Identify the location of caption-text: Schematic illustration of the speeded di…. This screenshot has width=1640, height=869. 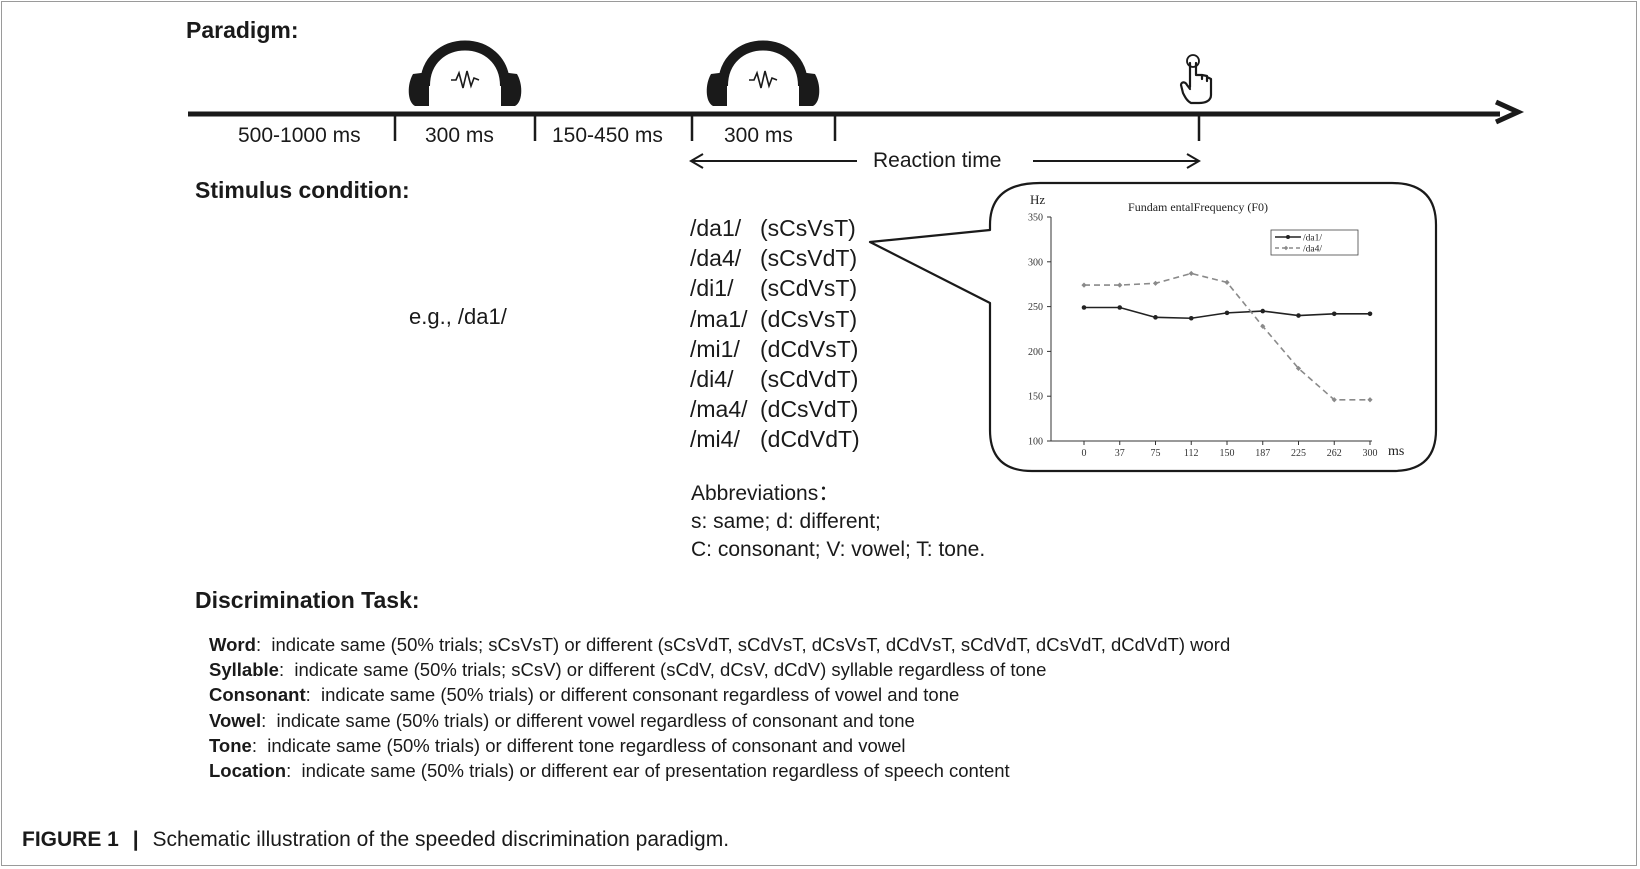
(441, 839).